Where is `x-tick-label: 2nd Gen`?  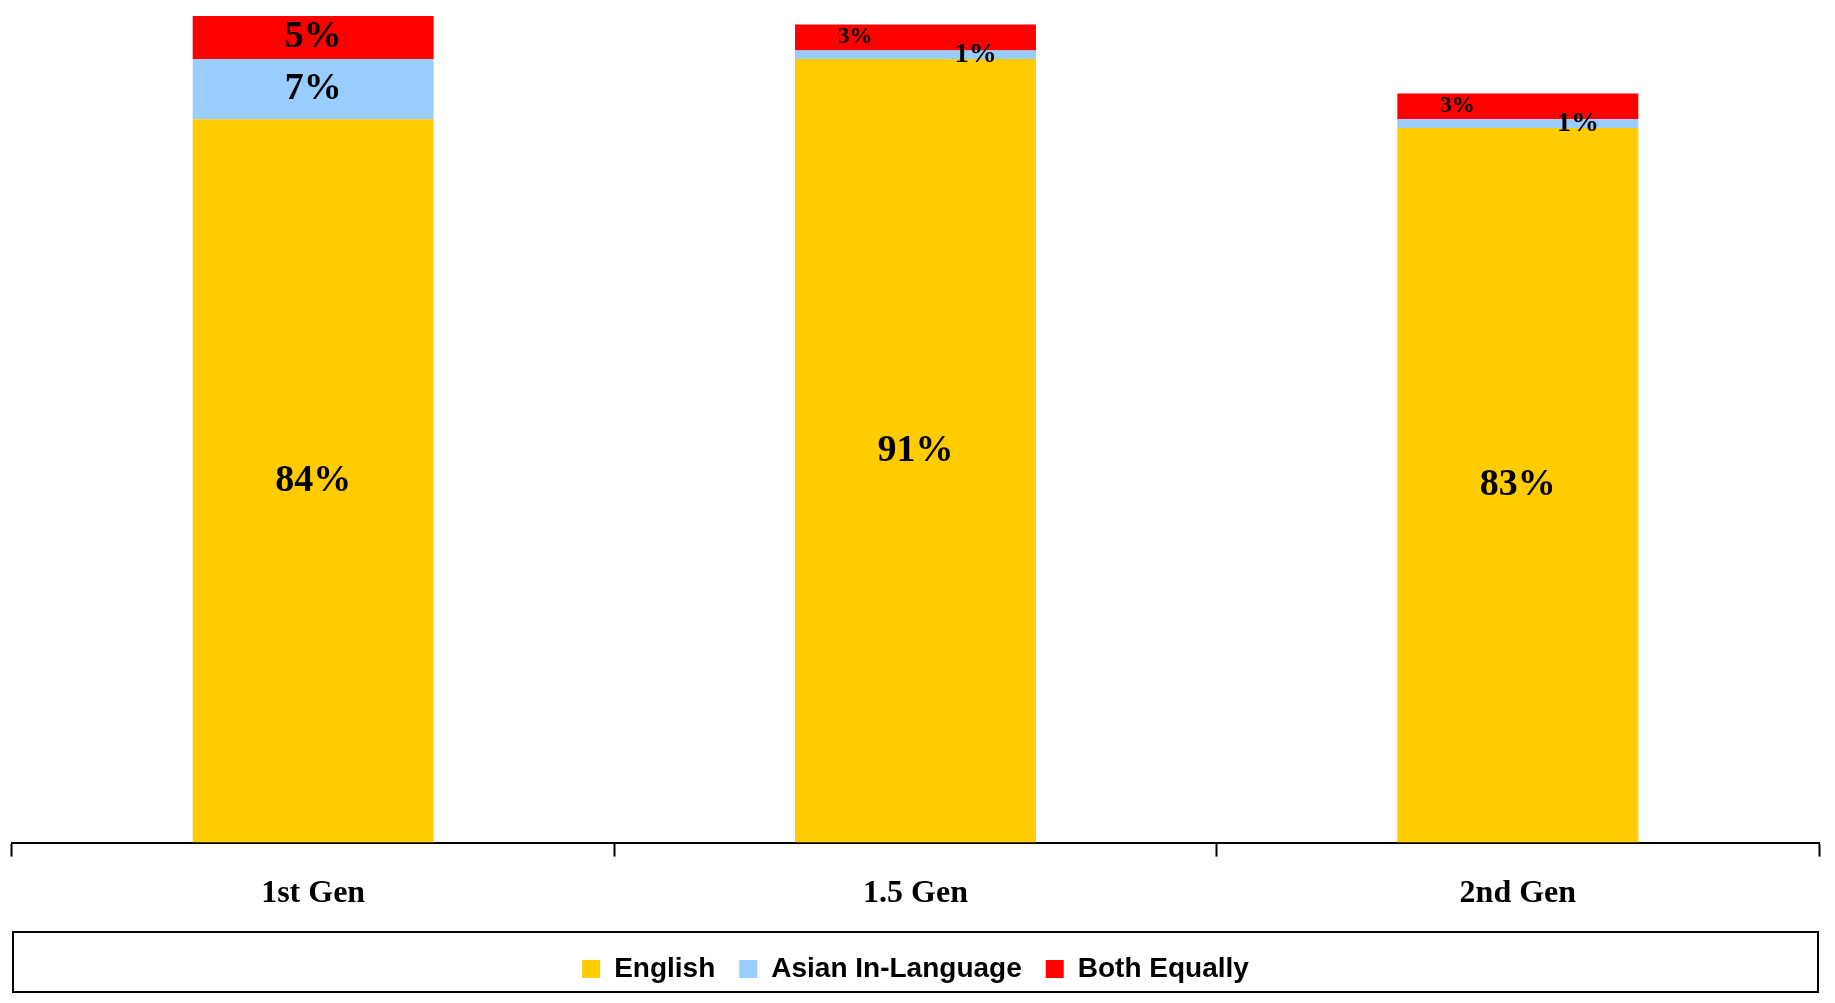
x-tick-label: 2nd Gen is located at coordinates (1518, 891).